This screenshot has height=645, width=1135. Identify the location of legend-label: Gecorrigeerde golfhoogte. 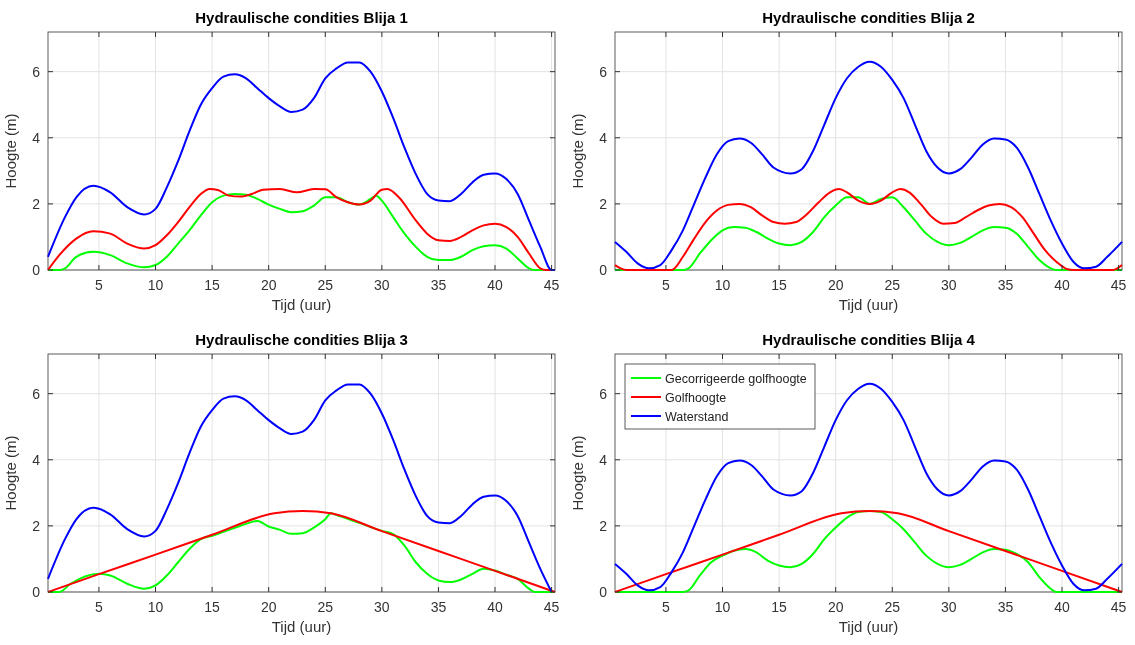
(736, 378).